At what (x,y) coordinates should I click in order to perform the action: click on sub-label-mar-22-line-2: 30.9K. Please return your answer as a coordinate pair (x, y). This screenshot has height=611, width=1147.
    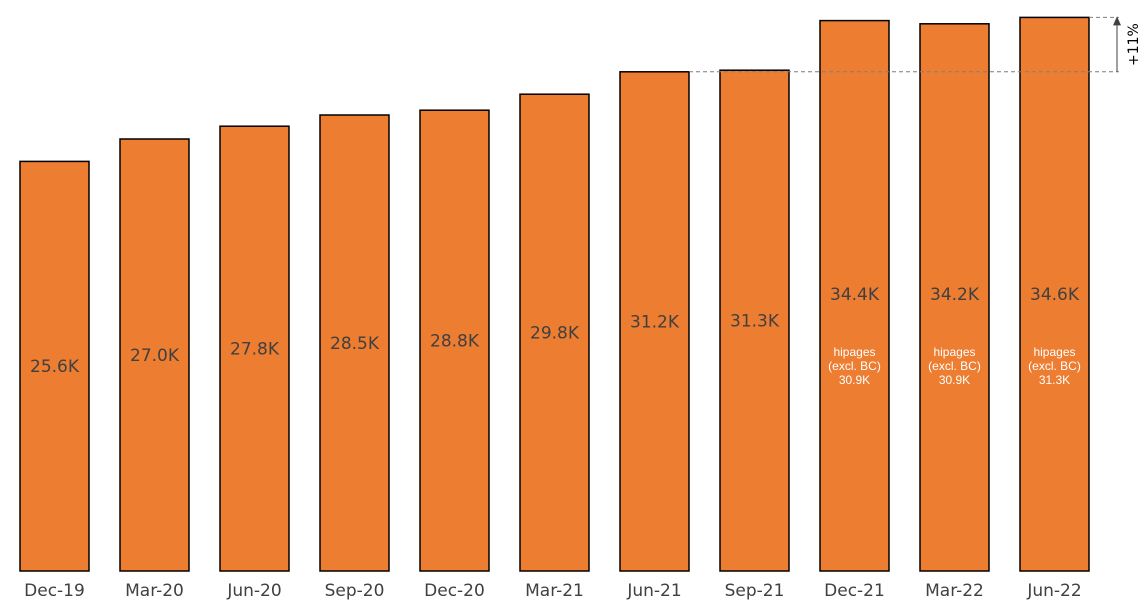
    Looking at the image, I should click on (954, 380).